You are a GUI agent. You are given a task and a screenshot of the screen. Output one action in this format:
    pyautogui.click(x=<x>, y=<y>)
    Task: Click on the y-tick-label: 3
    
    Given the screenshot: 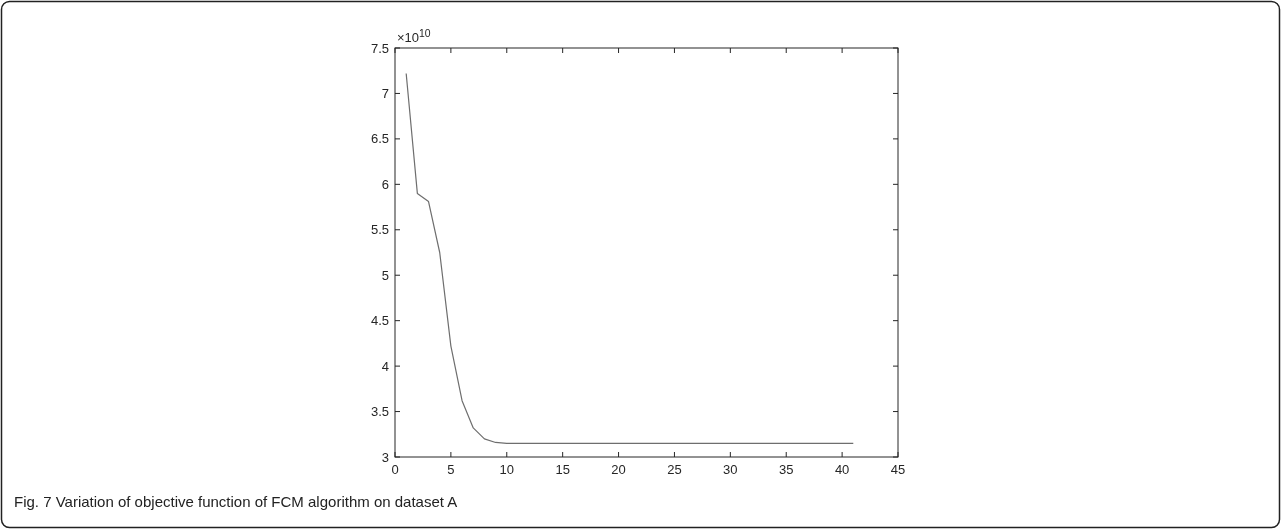 What is the action you would take?
    pyautogui.click(x=385, y=457)
    